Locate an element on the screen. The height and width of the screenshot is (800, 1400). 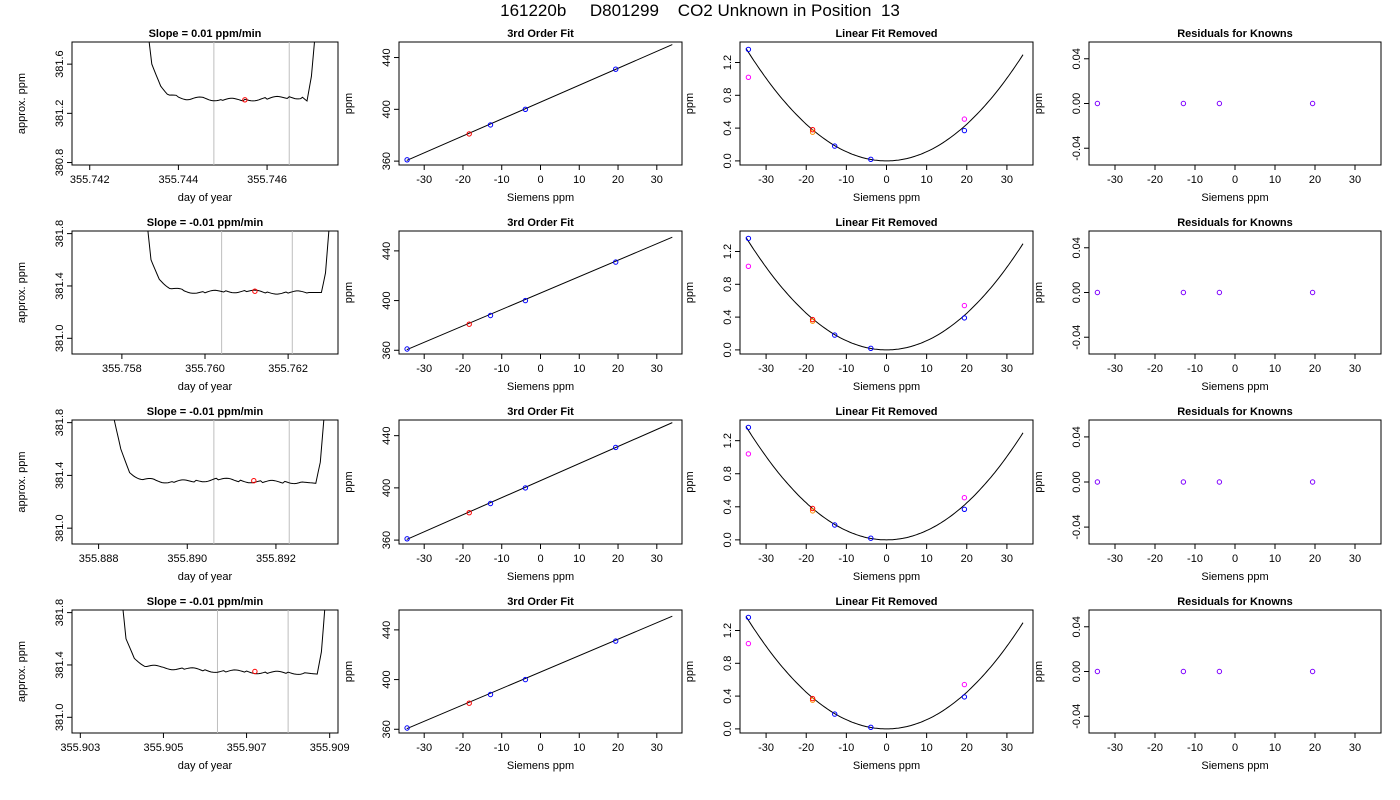
y-tick-label: 440 is located at coordinates (387, 630).